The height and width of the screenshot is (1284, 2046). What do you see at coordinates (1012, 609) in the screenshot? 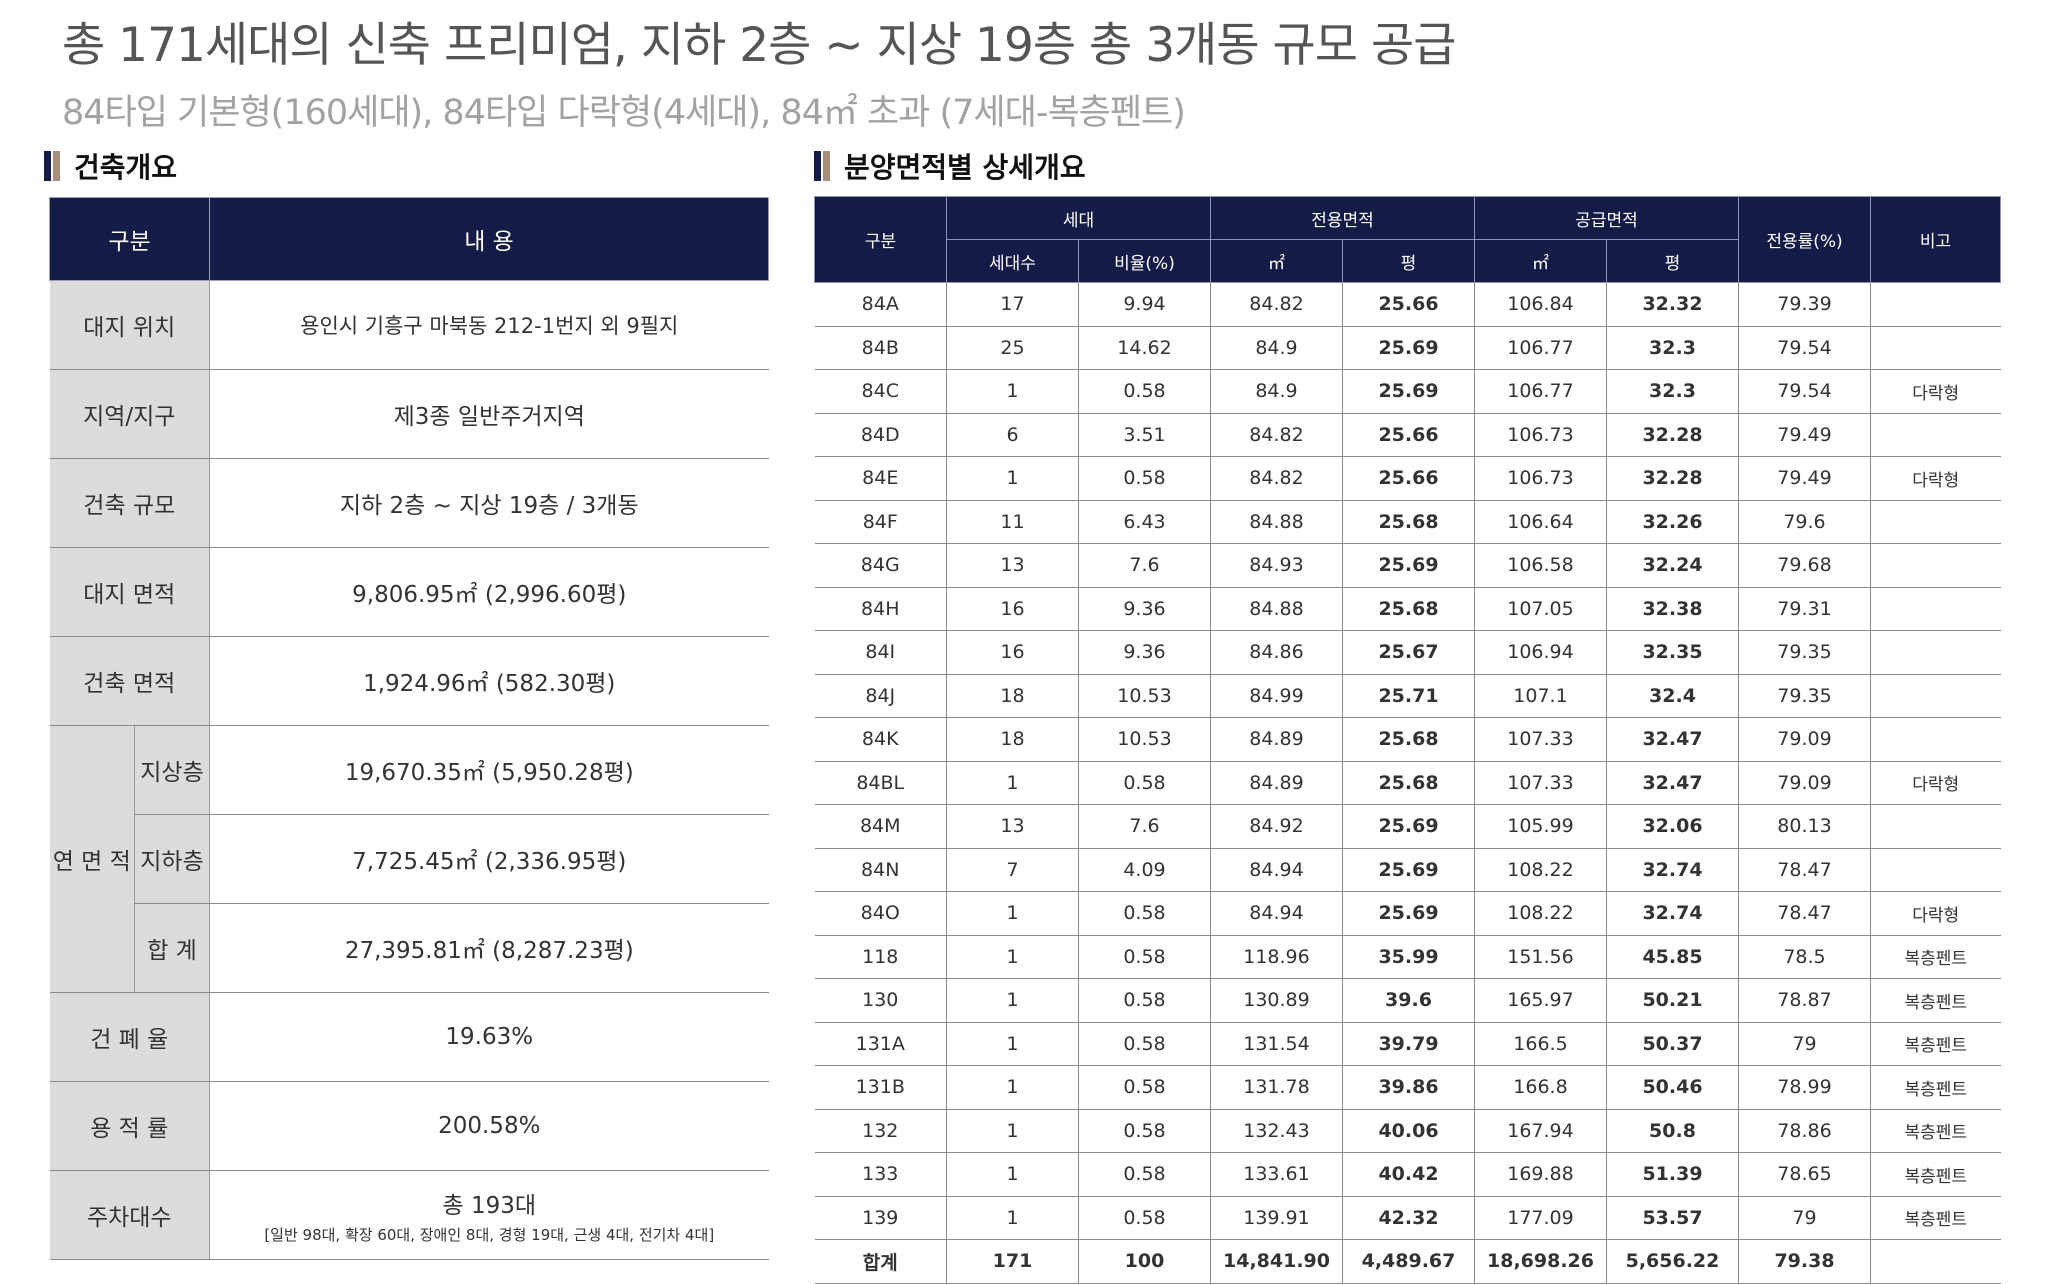
I see `cell-count: 16` at bounding box center [1012, 609].